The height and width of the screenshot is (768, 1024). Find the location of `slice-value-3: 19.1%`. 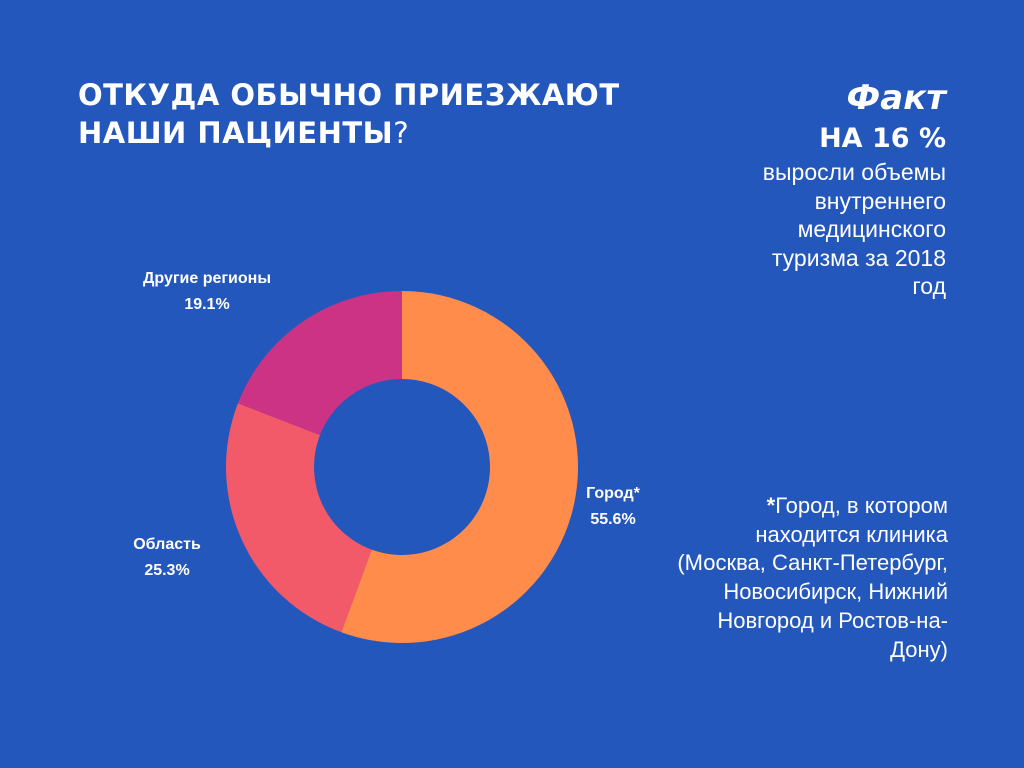

slice-value-3: 19.1% is located at coordinates (206, 304).